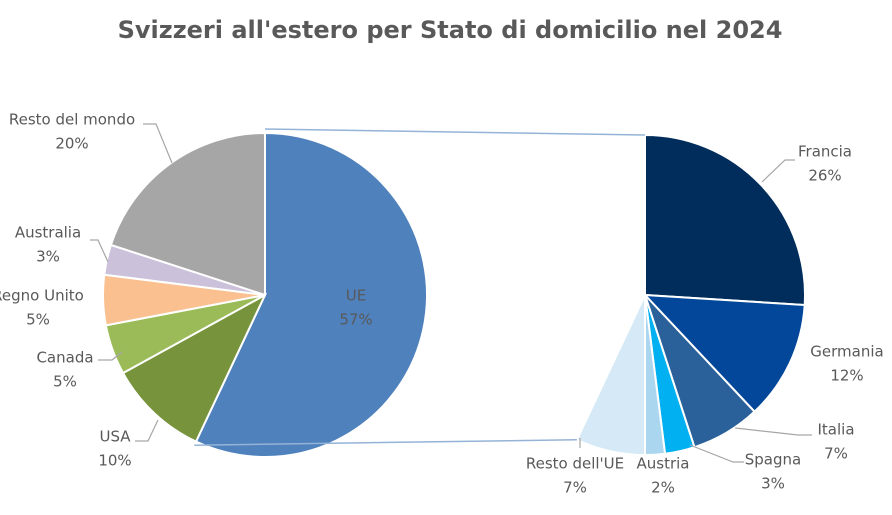 This screenshot has width=892, height=515. What do you see at coordinates (355, 320) in the screenshot?
I see `data-label: 57%` at bounding box center [355, 320].